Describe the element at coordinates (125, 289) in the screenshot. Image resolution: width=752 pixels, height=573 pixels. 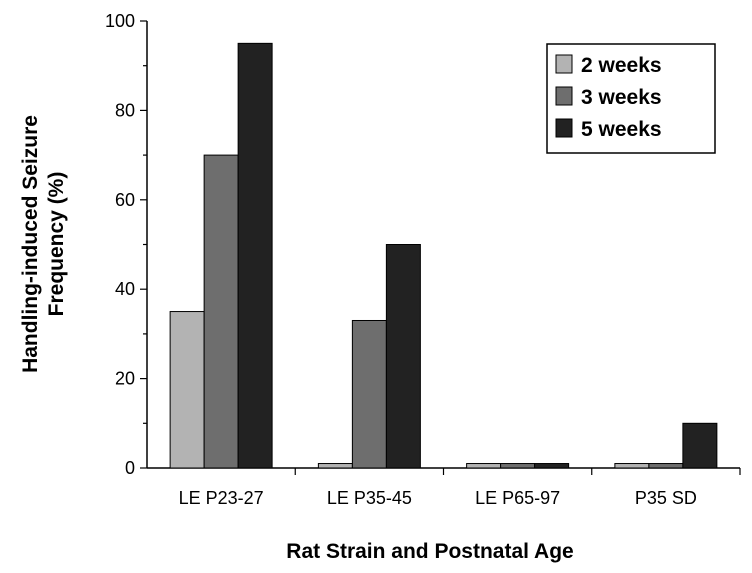
I see `y-tick-label: 40` at that location.